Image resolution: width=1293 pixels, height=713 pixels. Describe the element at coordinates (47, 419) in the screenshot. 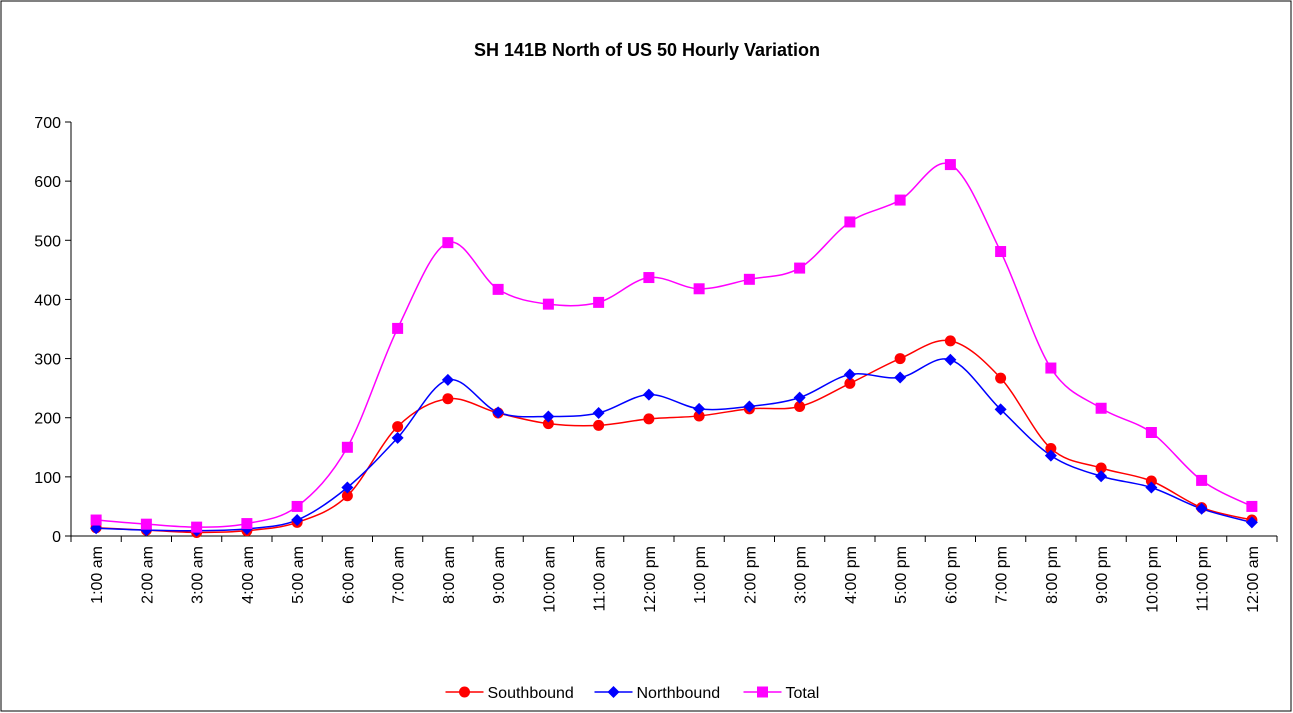

I see `y-tick-label: 200` at that location.